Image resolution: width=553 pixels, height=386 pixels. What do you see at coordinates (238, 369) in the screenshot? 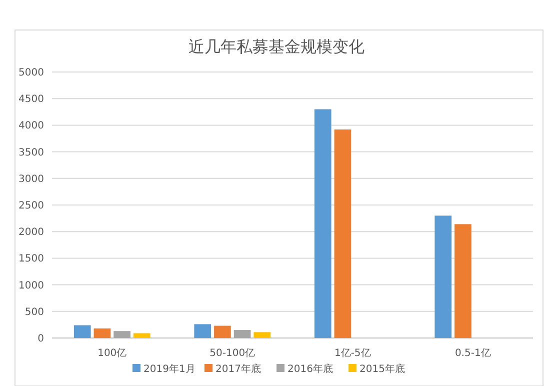
I see `legend-label: 2017年底` at bounding box center [238, 369].